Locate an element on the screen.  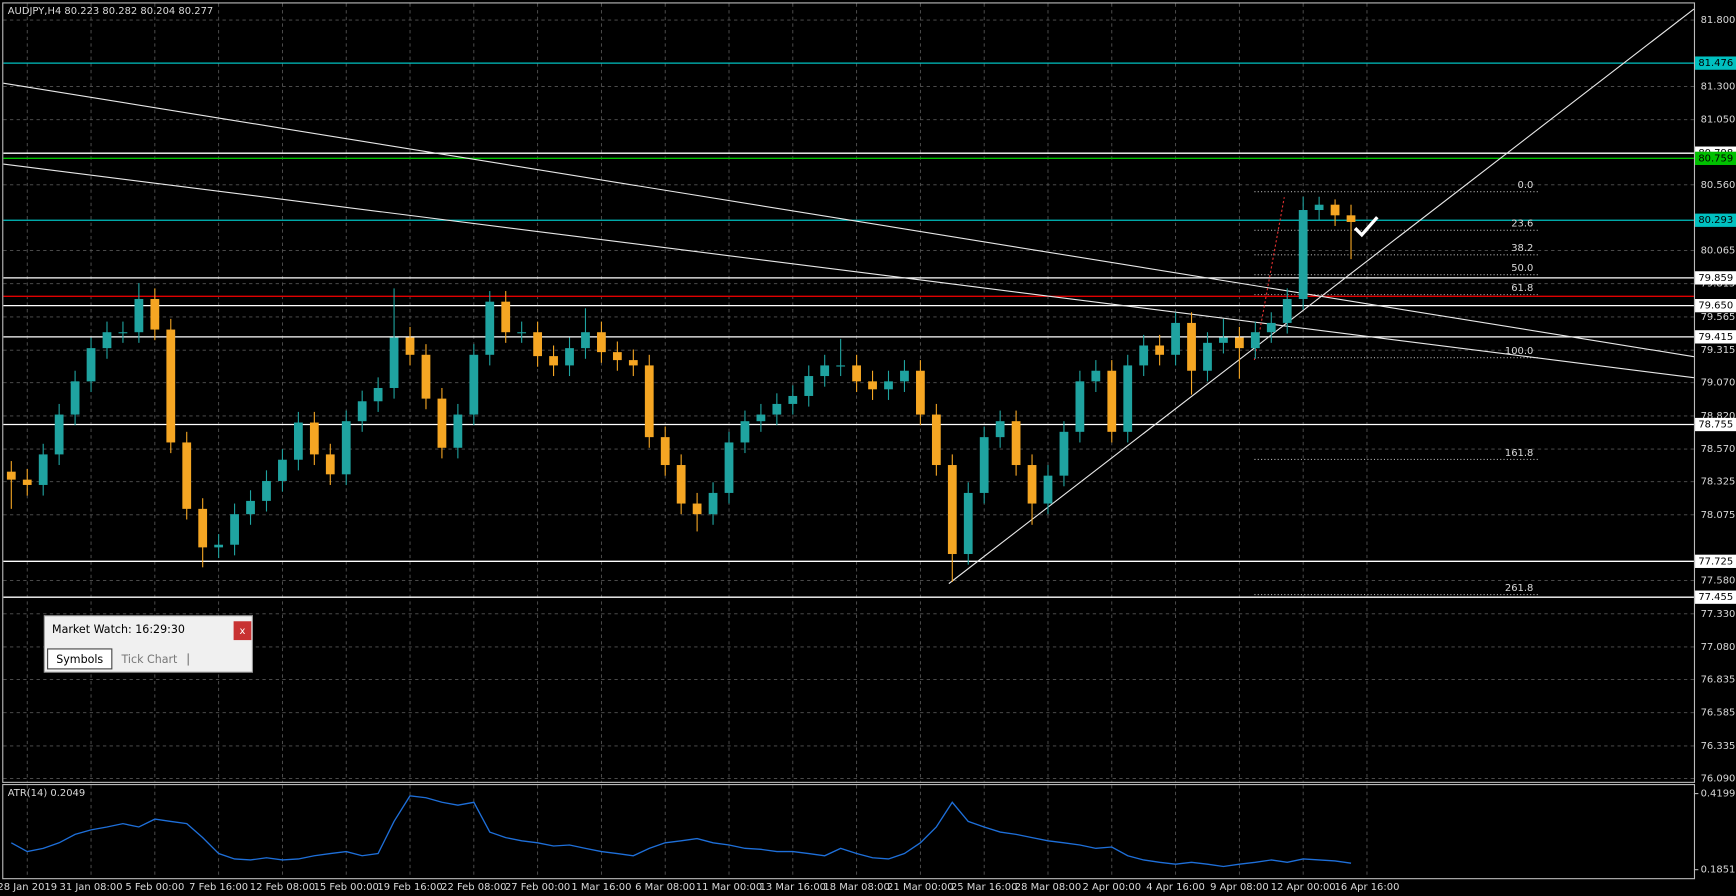
atr-title: ATR(14) 0.2049 is located at coordinates (46, 793).